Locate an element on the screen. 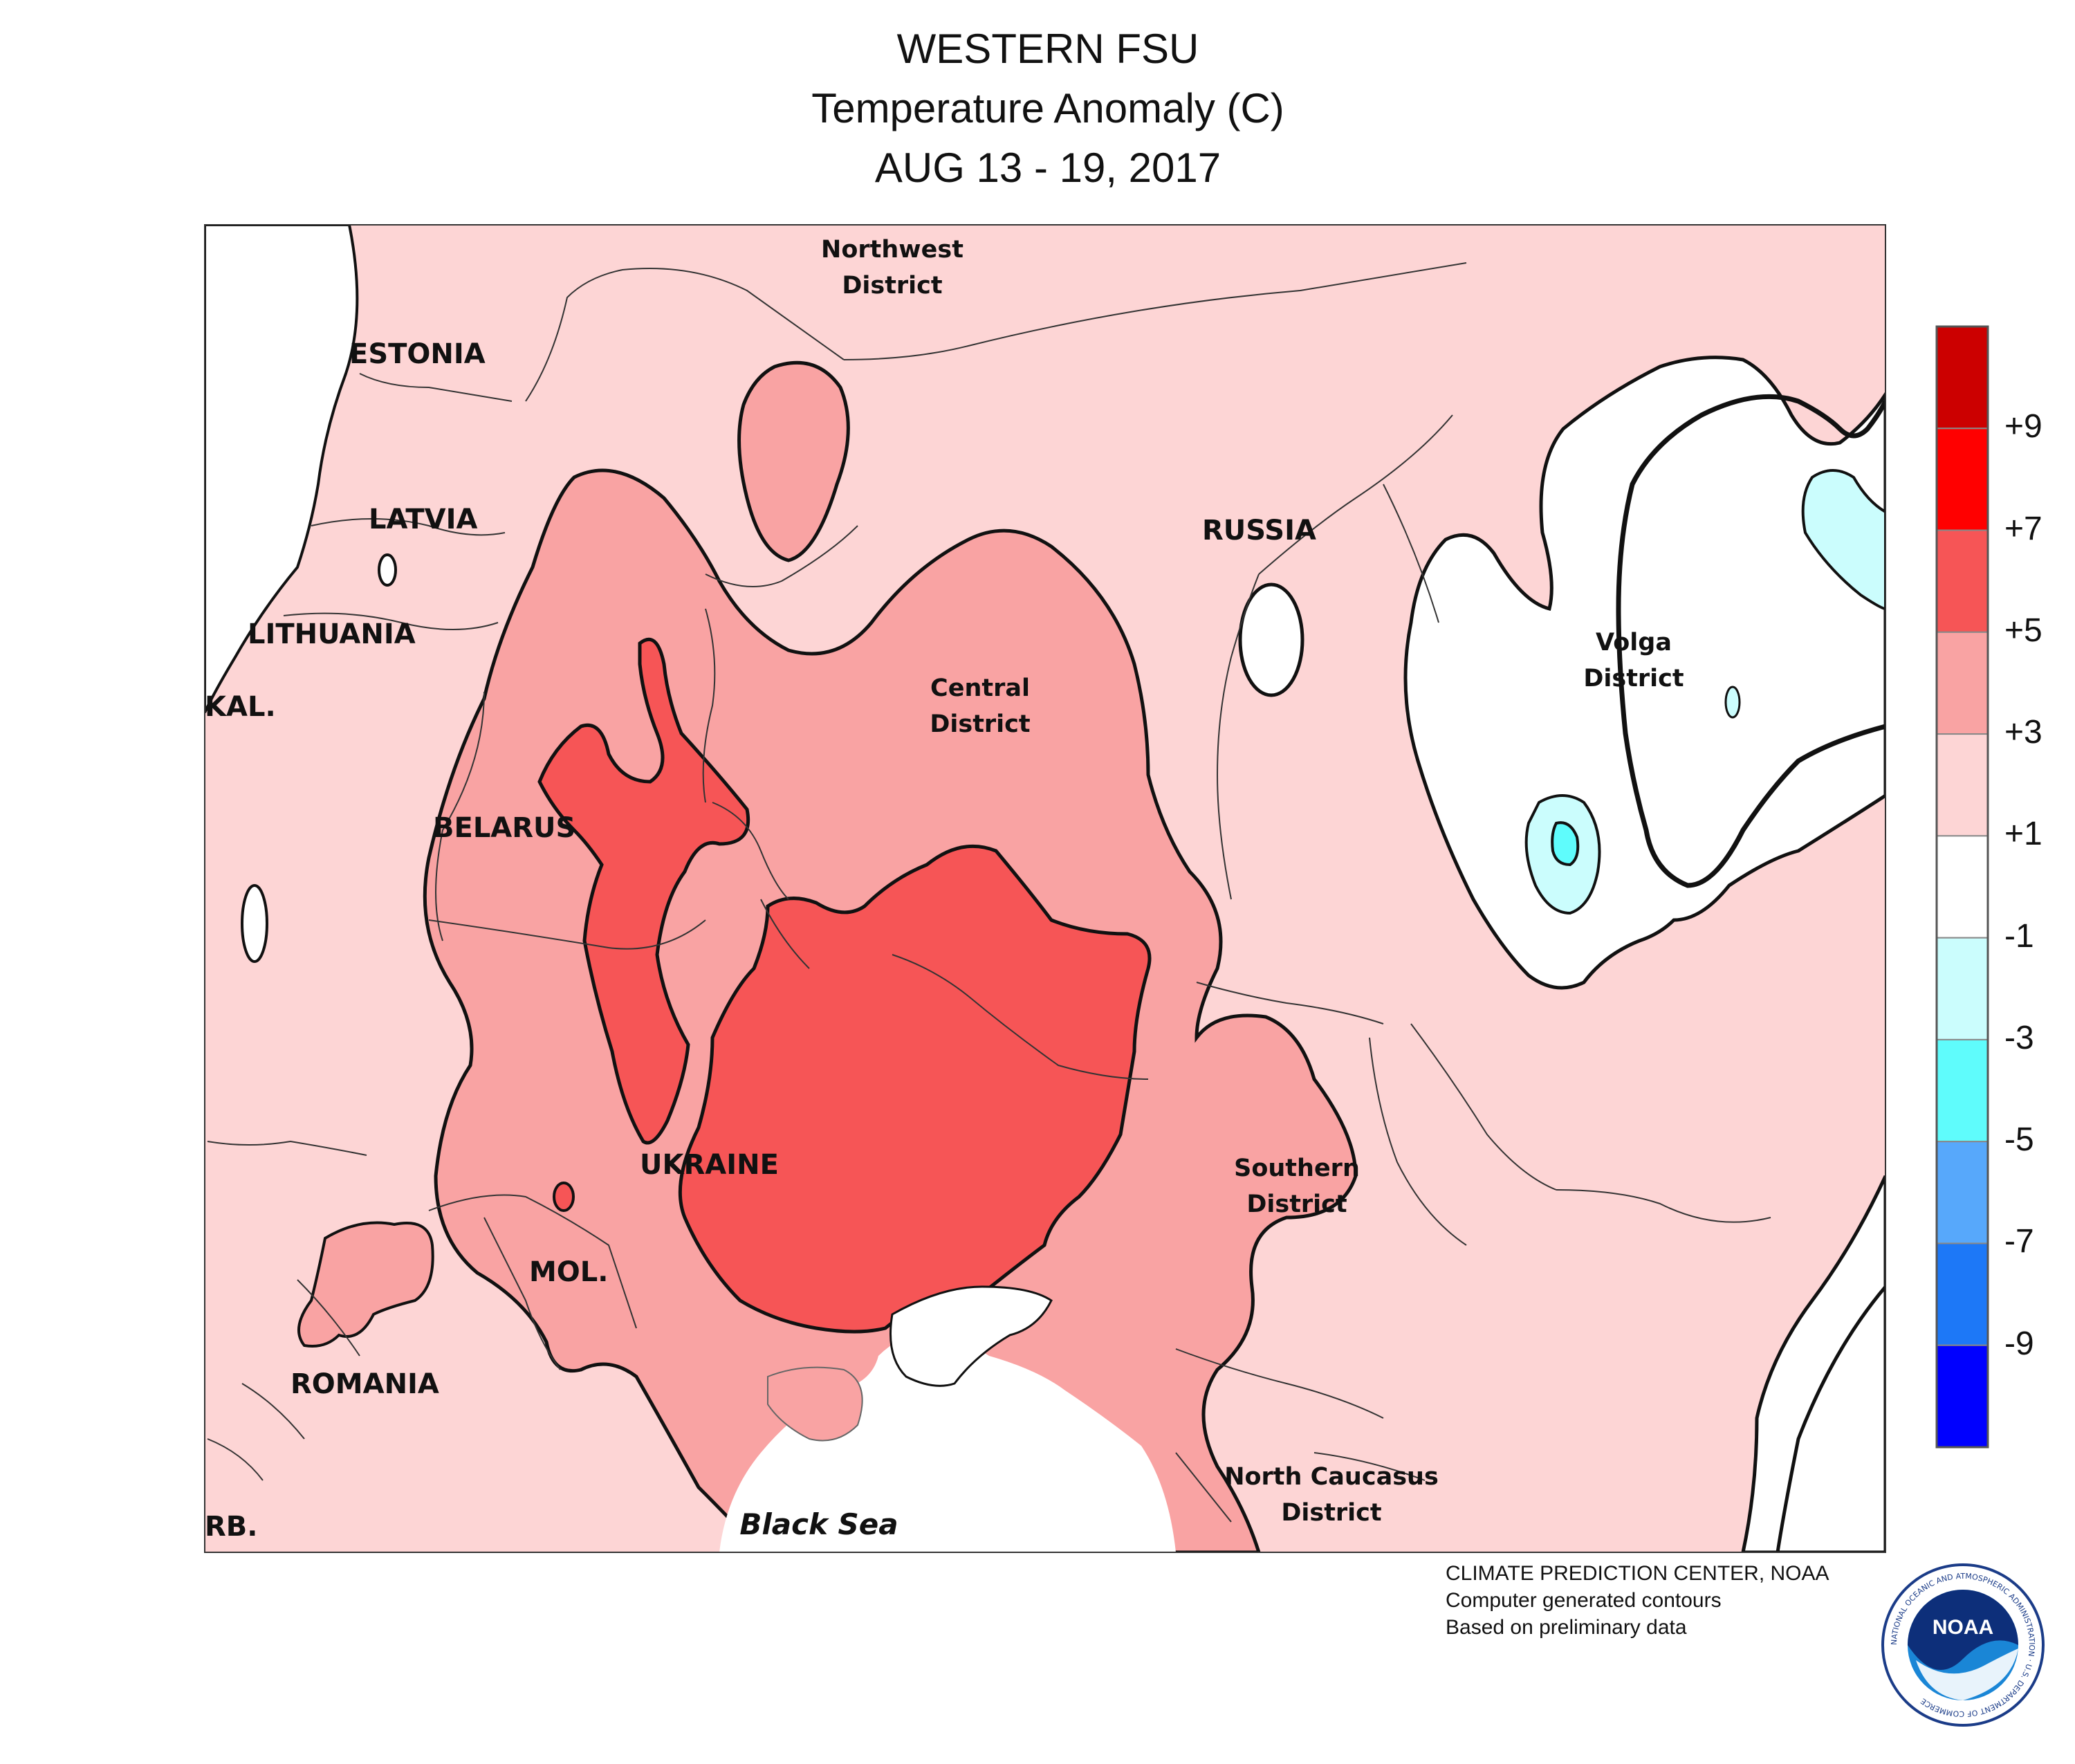 The width and height of the screenshot is (2075, 1764). anomaly-minus1-to-3-volga-spot is located at coordinates (1732, 702).